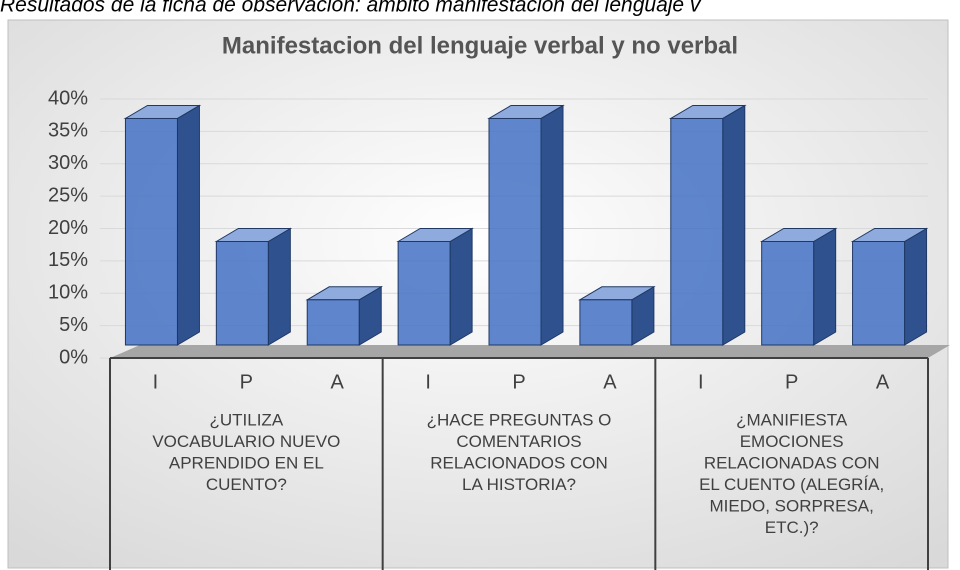 The height and width of the screenshot is (570, 960). I want to click on y-tick-label: 35%, so click(68, 131).